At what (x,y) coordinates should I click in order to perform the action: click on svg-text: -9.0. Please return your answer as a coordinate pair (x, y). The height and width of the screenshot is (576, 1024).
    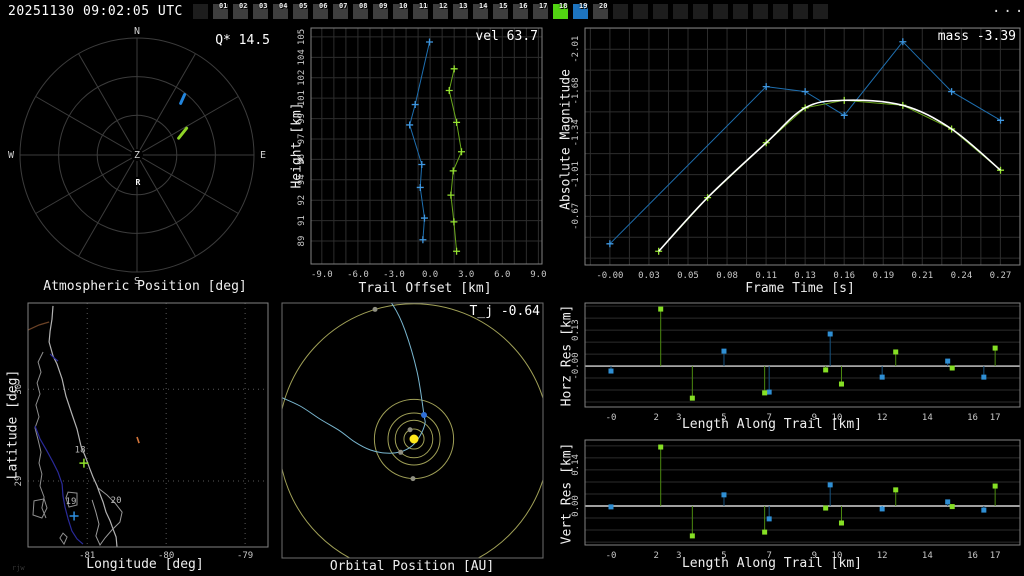
    Looking at the image, I should click on (322, 275).